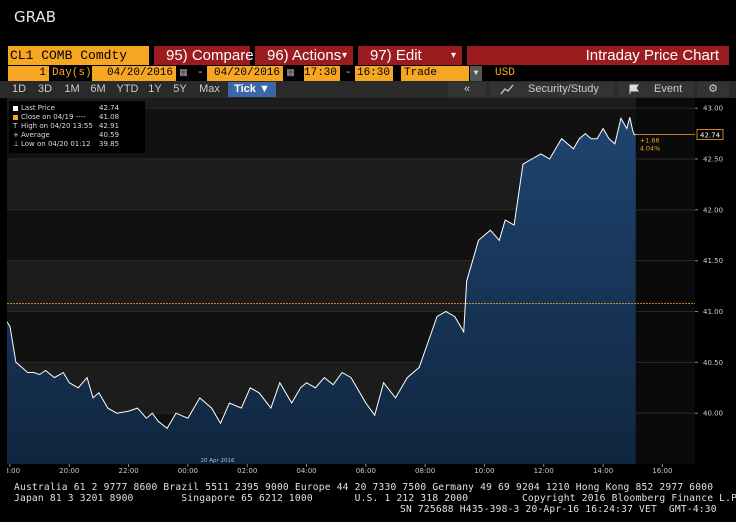 The height and width of the screenshot is (522, 736). What do you see at coordinates (155, 89) in the screenshot?
I see `period-1y: 1Y` at bounding box center [155, 89].